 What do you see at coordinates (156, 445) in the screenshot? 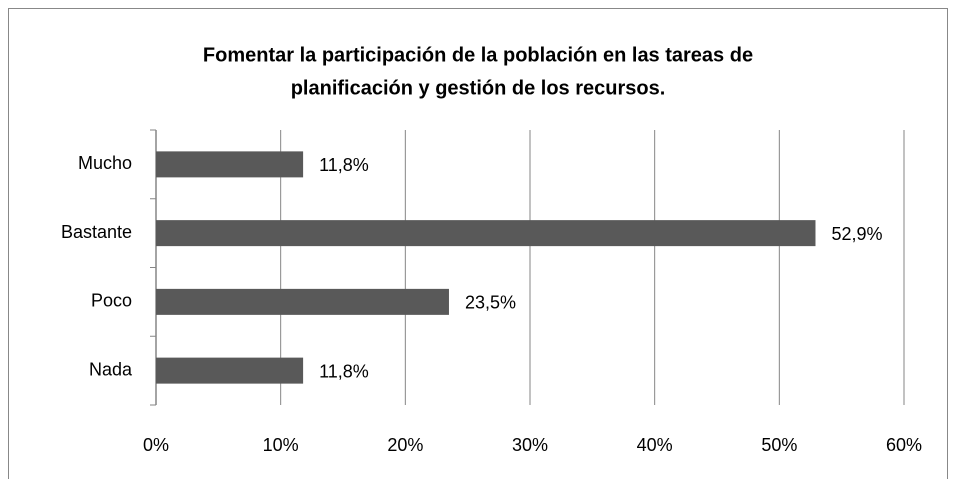
I see `x-tick-label: 0%` at bounding box center [156, 445].